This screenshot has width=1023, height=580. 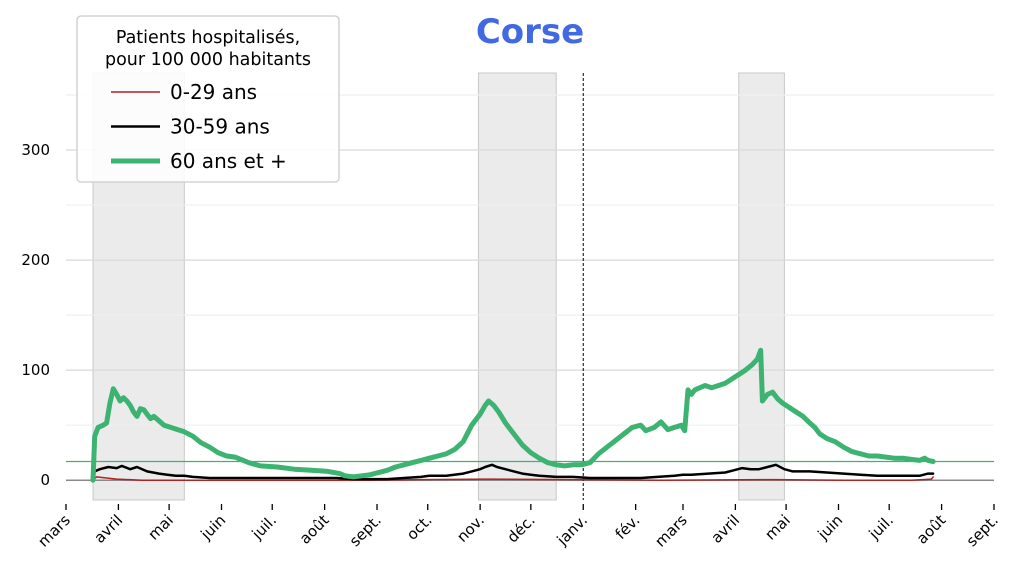 I want to click on legend-label: 60 ans et +, so click(x=228, y=161).